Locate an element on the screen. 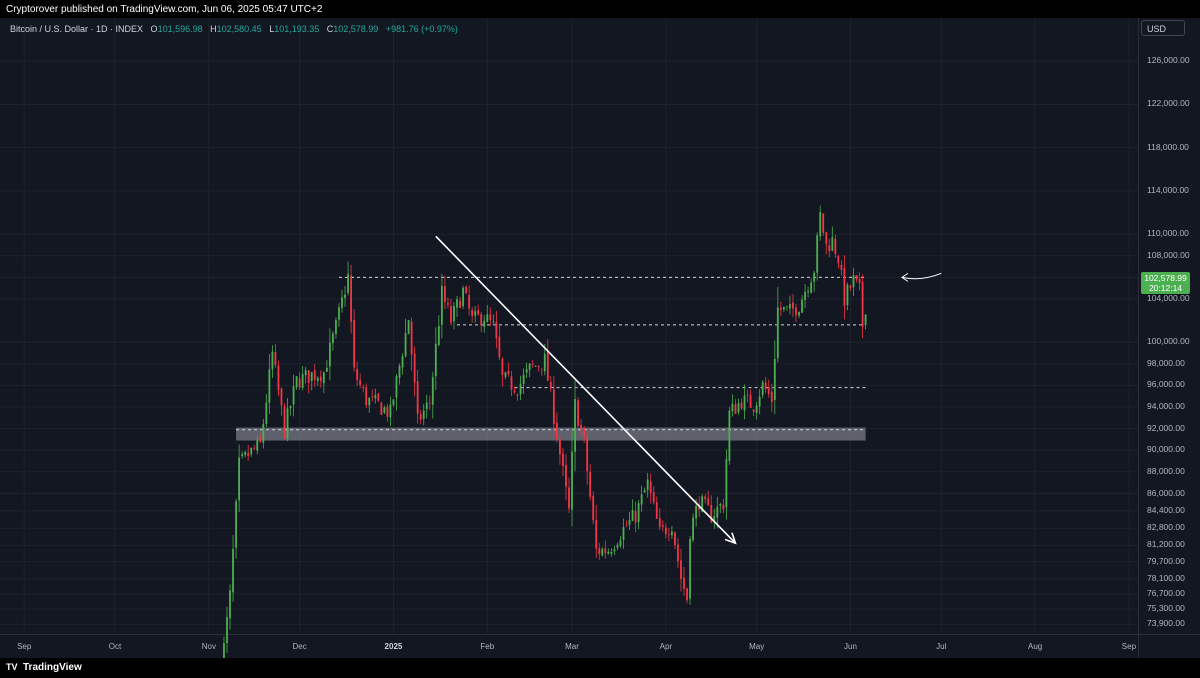  high-label: H is located at coordinates (213, 29).